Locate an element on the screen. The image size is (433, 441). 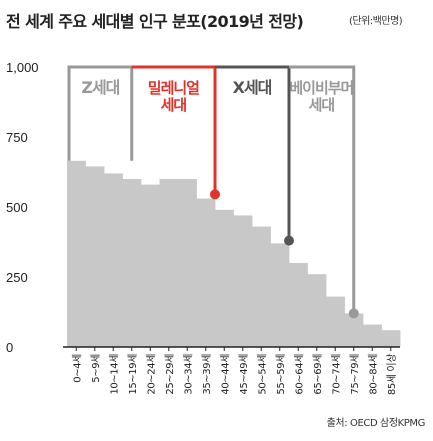
x-tick-label: 85세 이상 is located at coordinates (392, 374).